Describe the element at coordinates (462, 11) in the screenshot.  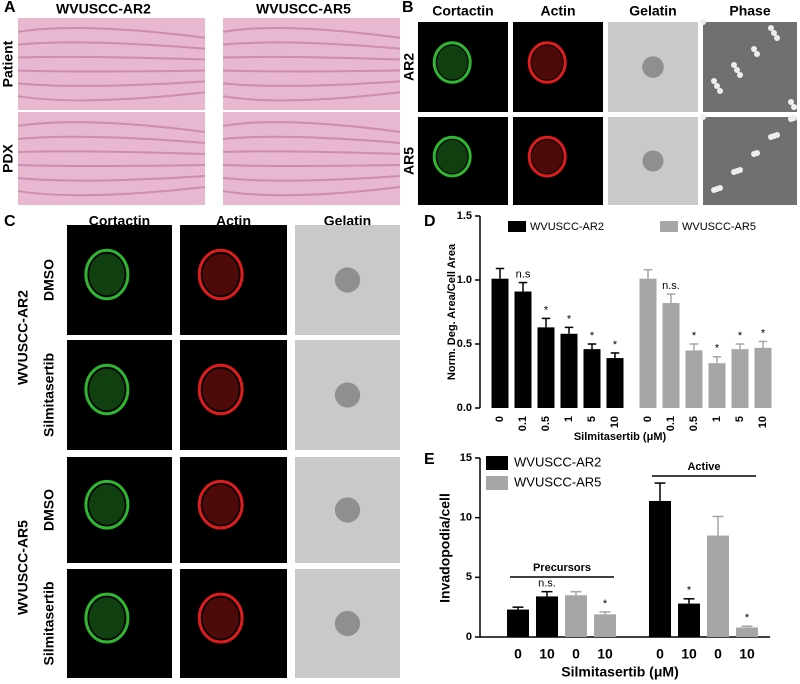
I see `column-label: Cortactin` at that location.